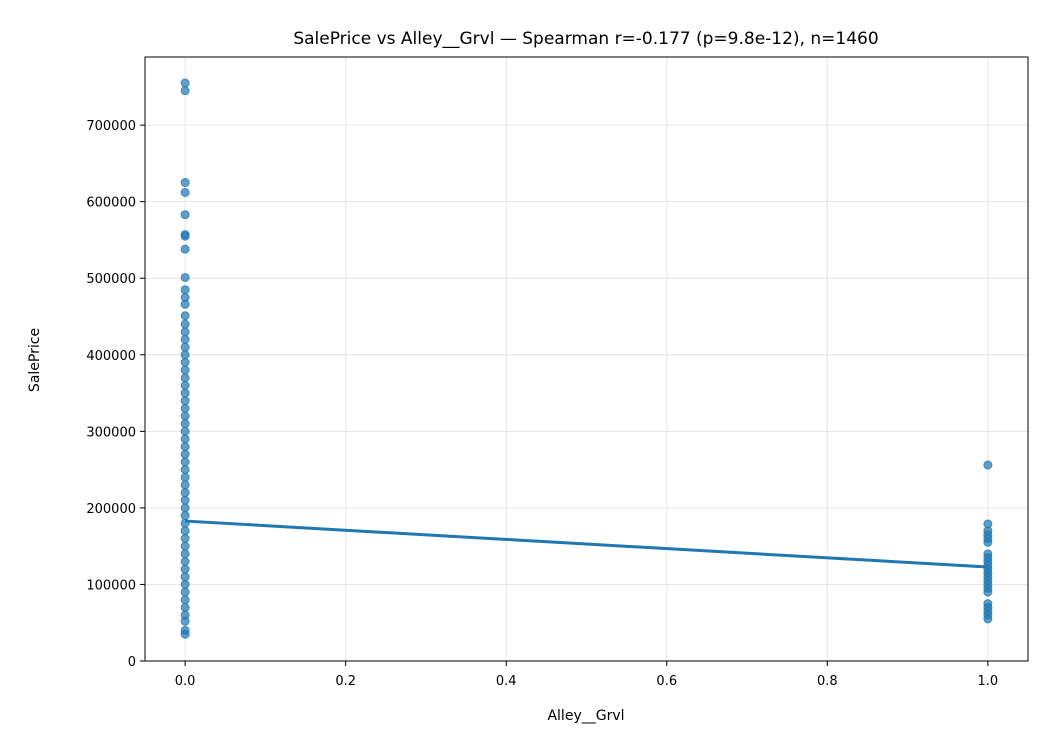 The height and width of the screenshot is (754, 1050). Describe the element at coordinates (111, 126) in the screenshot. I see `y-tick-label: 700000` at that location.